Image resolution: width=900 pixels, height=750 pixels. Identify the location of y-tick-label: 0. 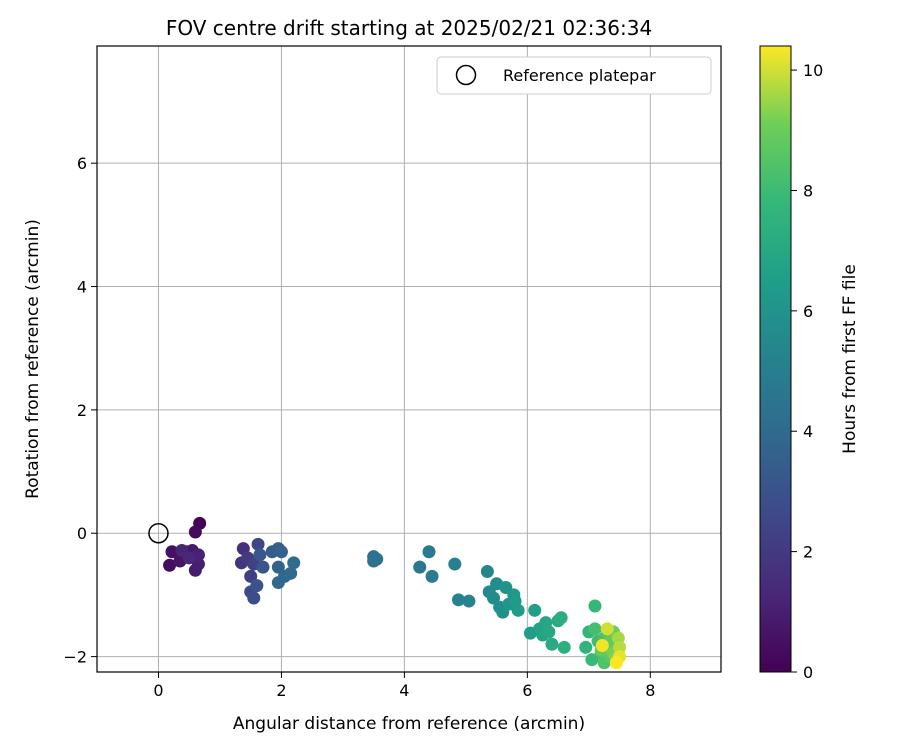
(82, 533).